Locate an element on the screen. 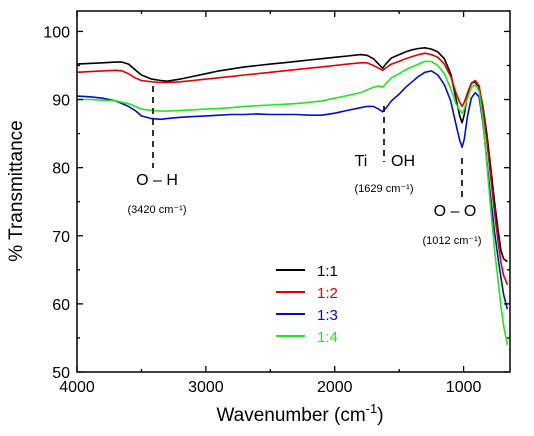 The height and width of the screenshot is (436, 534). x-tick-label: 2000 is located at coordinates (335, 387).